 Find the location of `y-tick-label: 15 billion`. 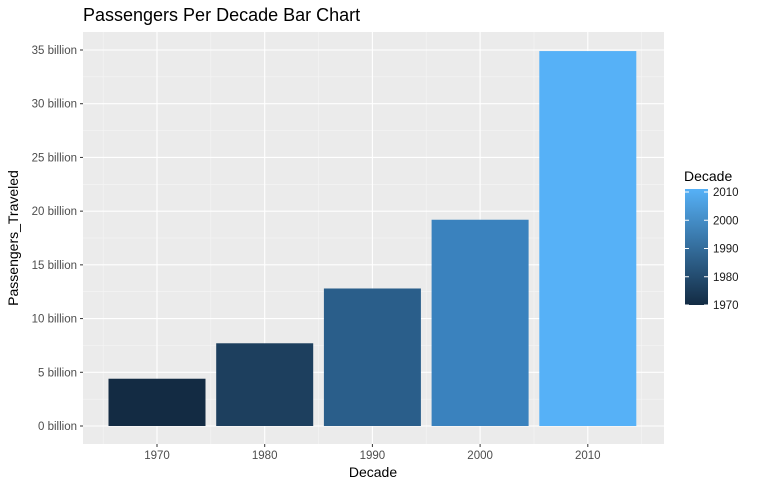

y-tick-label: 15 billion is located at coordinates (54, 266).